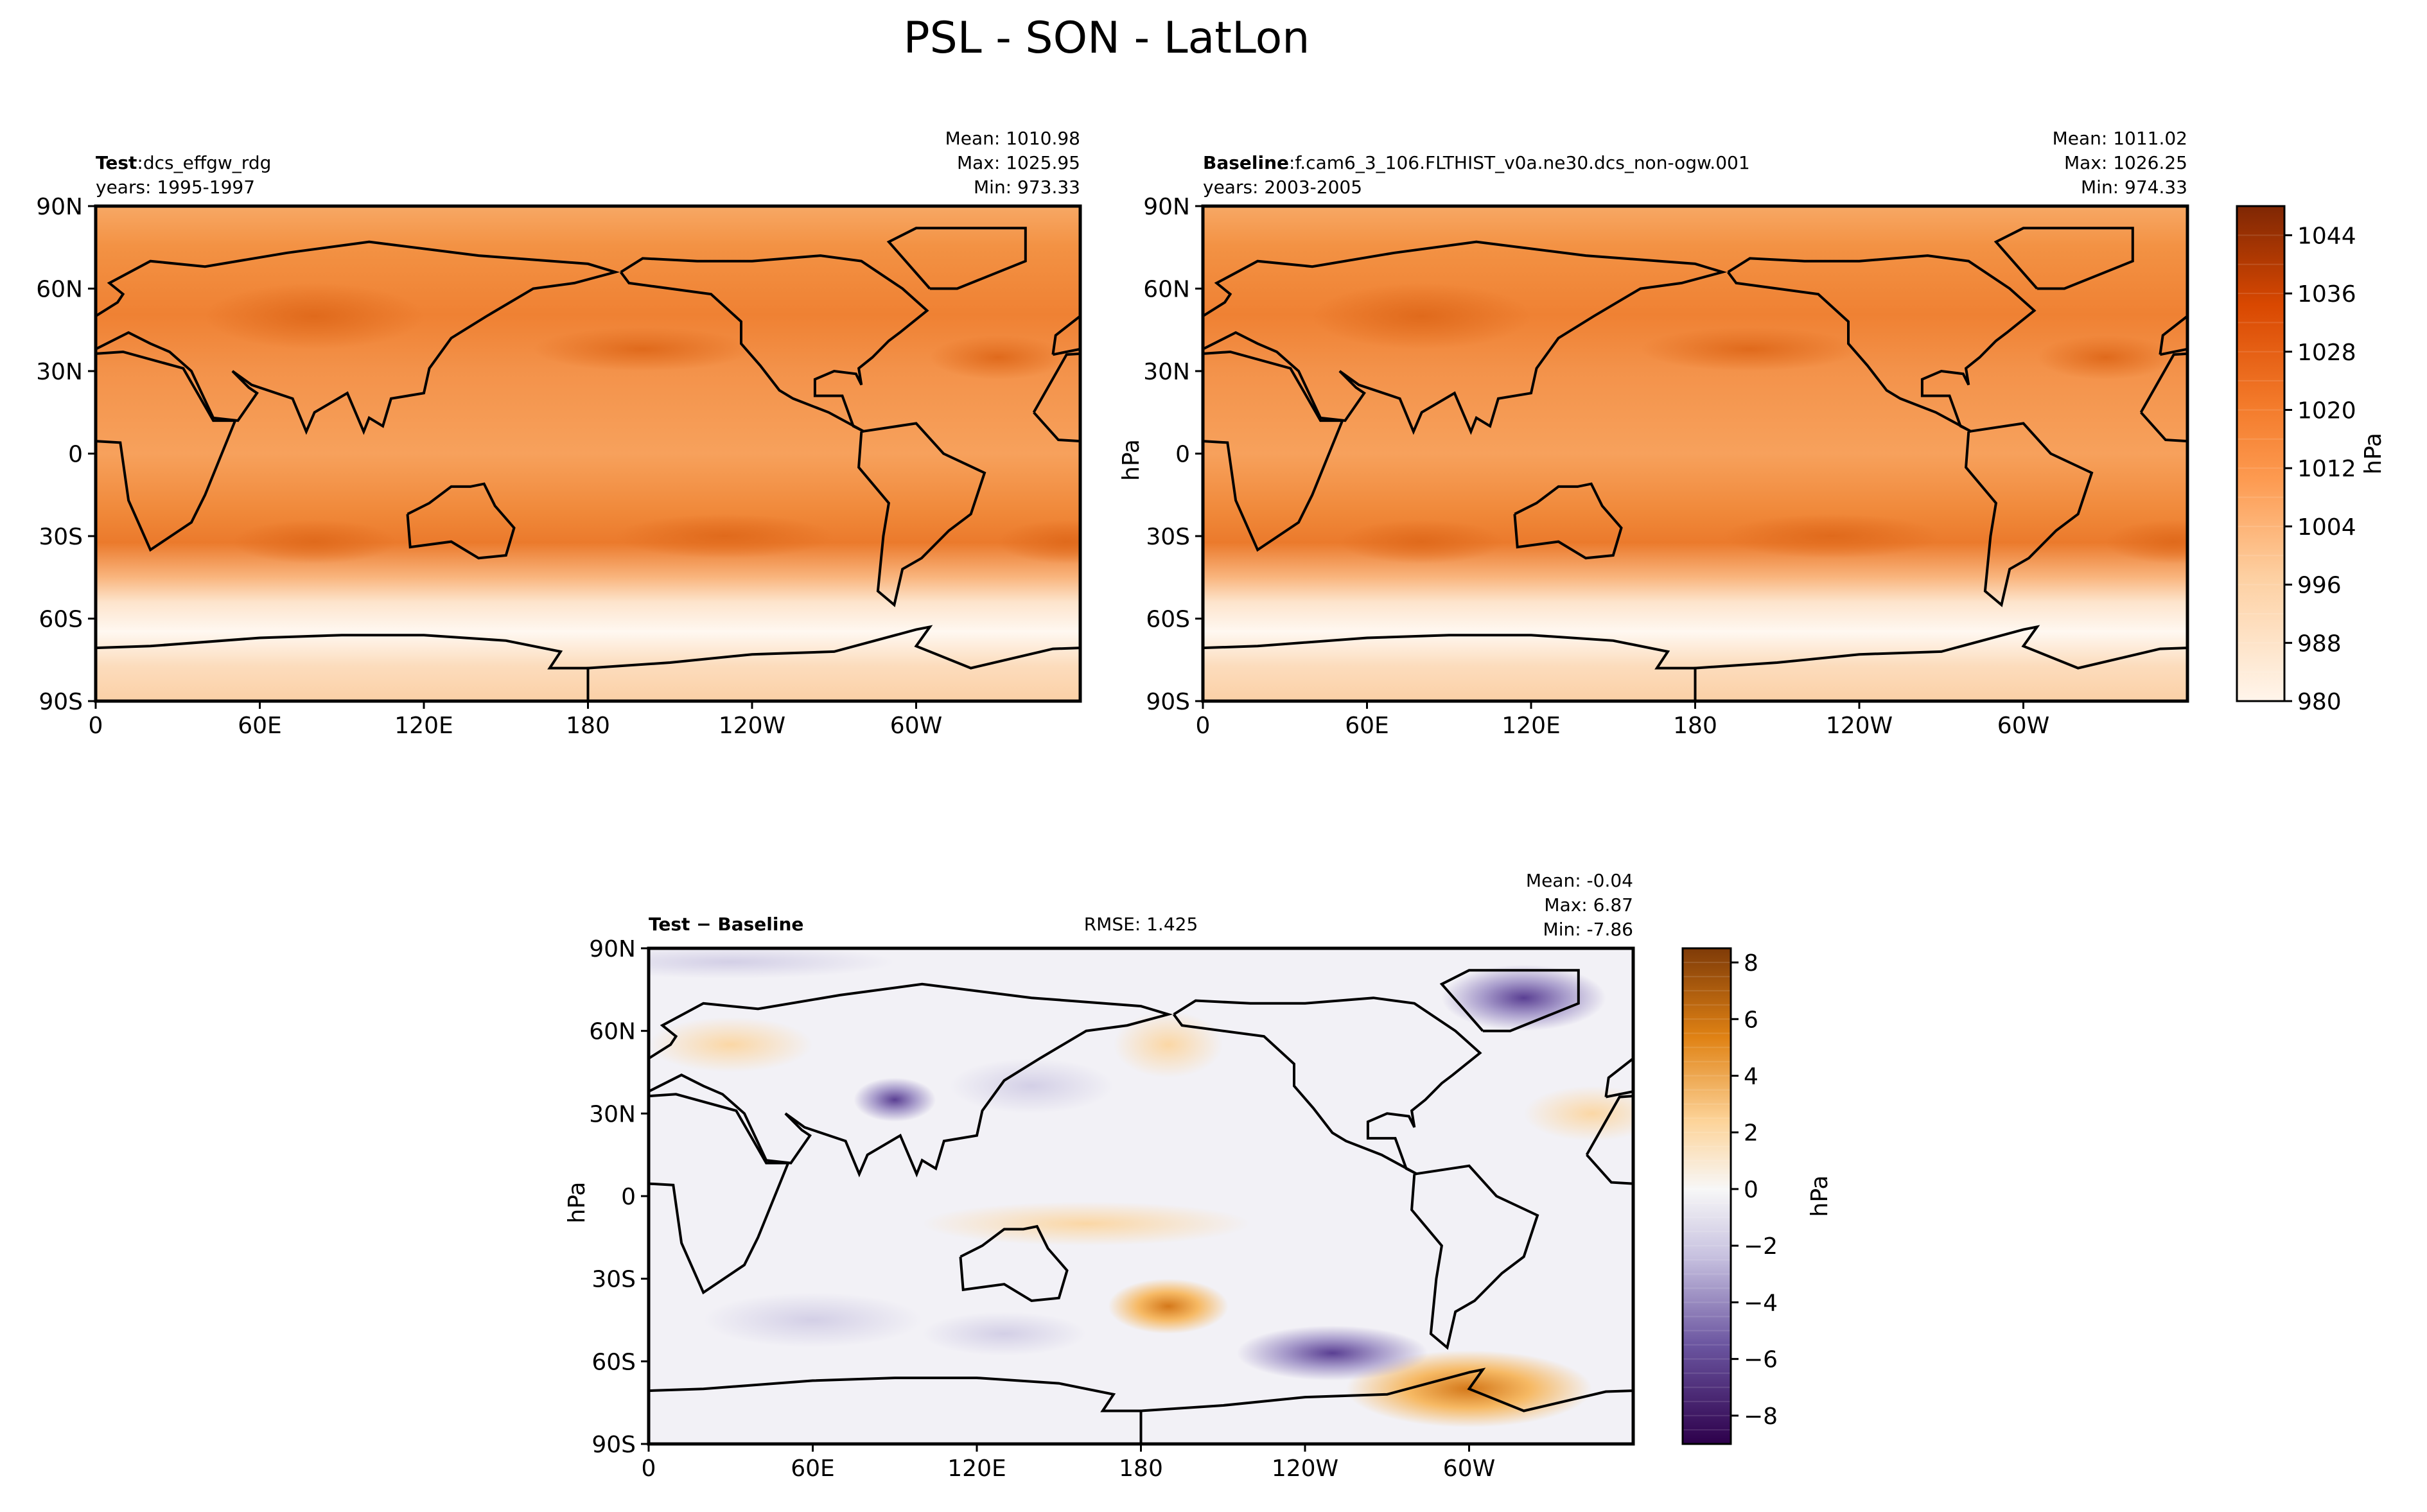  What do you see at coordinates (1131, 460) in the screenshot?
I see `y-axis-label: hPa` at bounding box center [1131, 460].